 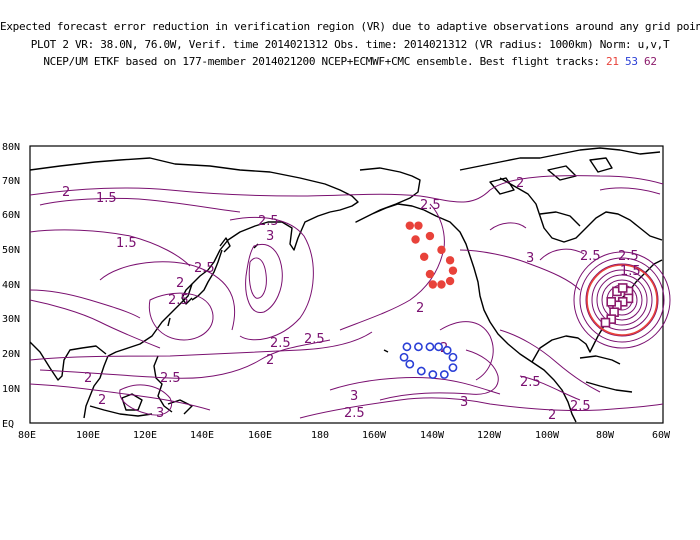 I want to click on ytick-label: EQ, so click(x=8, y=424).